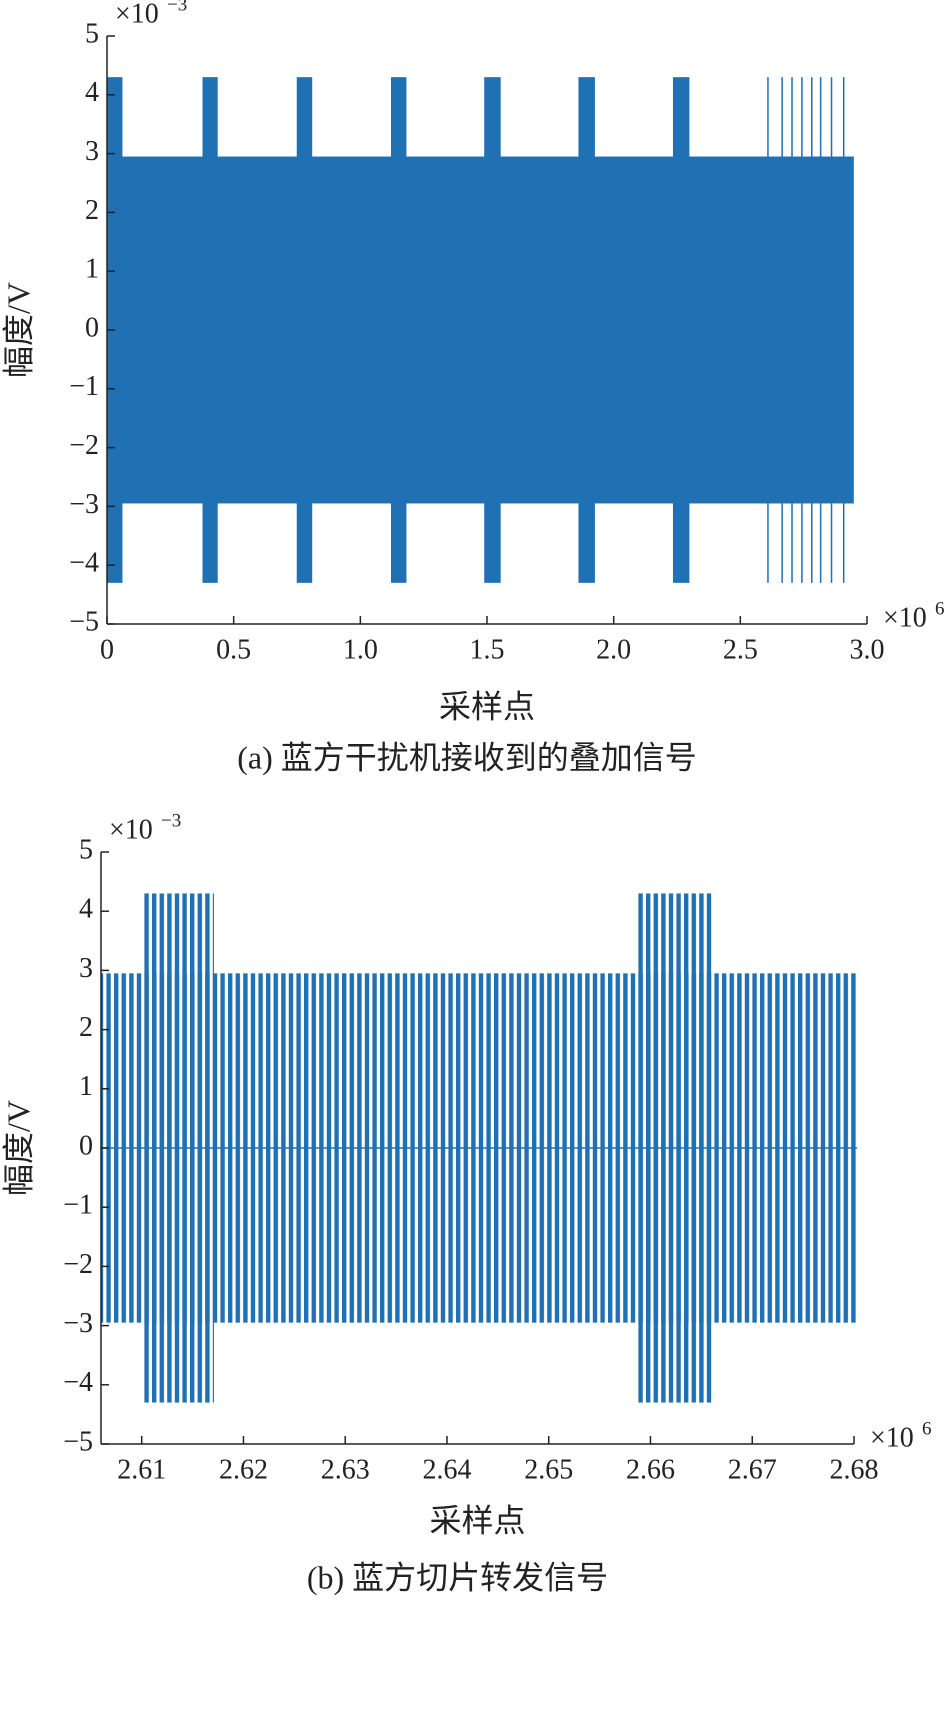 The image size is (949, 1716). What do you see at coordinates (487, 649) in the screenshot?
I see `x-tick-label: 1.5` at bounding box center [487, 649].